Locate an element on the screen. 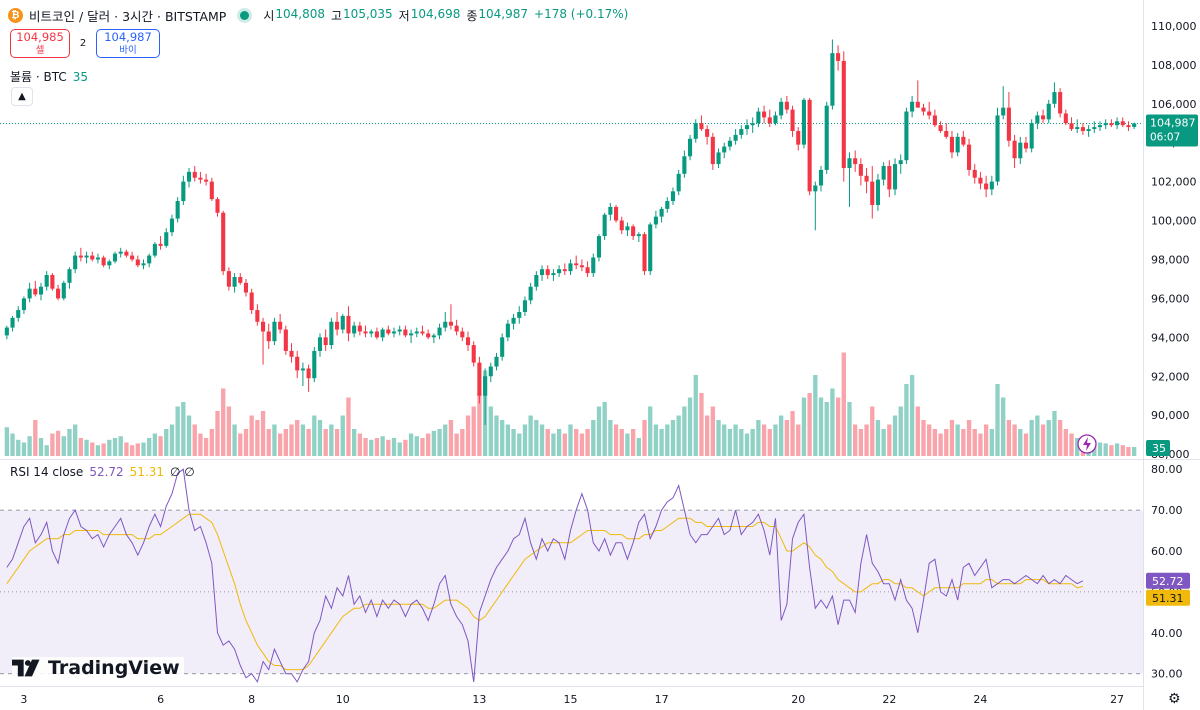 This screenshot has width=1200, height=710. sell-button: 104,985 셀 is located at coordinates (40, 43).